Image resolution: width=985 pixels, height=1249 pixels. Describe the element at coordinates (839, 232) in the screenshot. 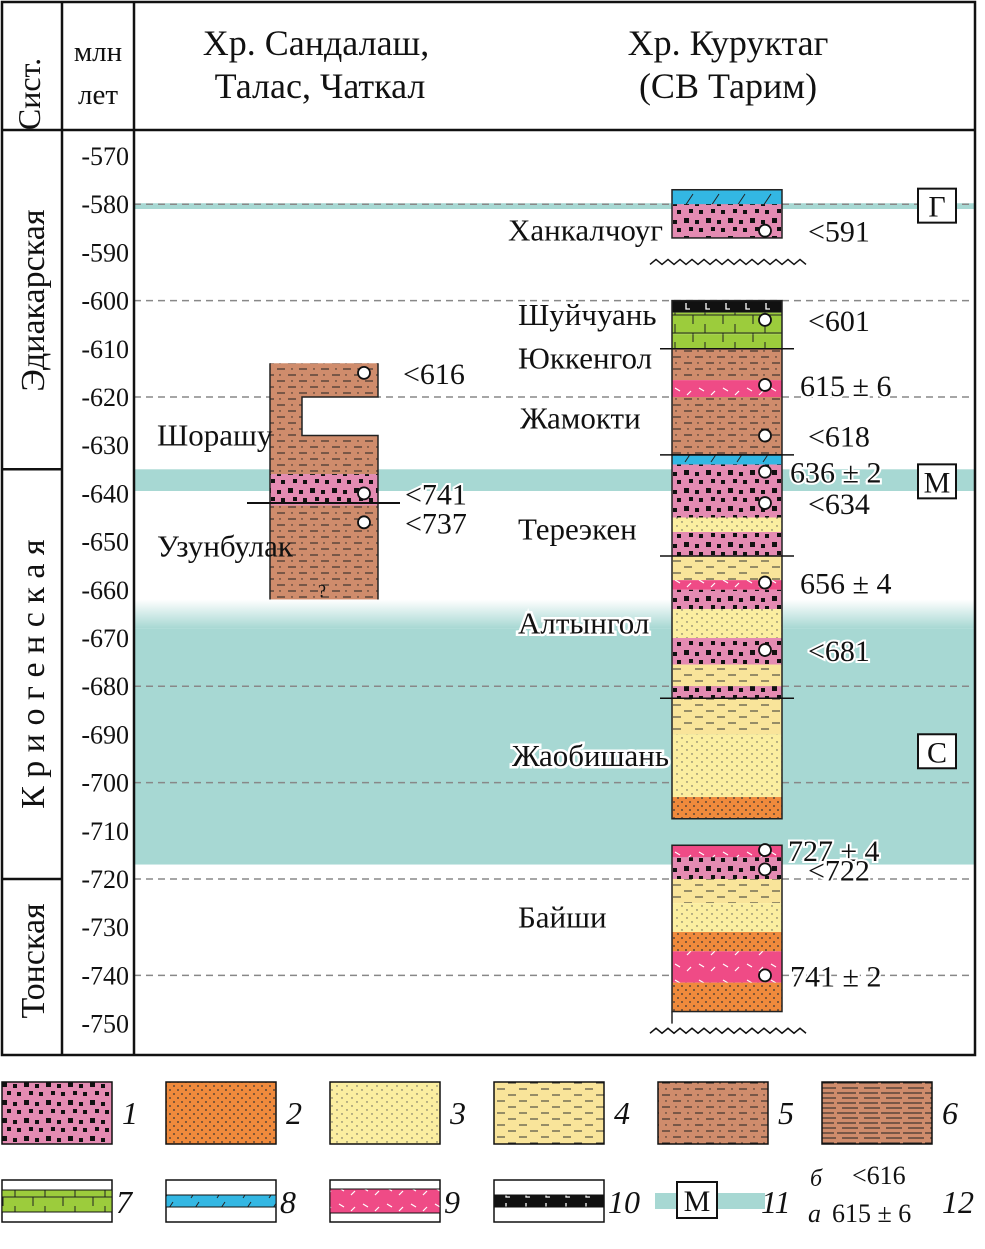

I see `age-label: <591` at that location.